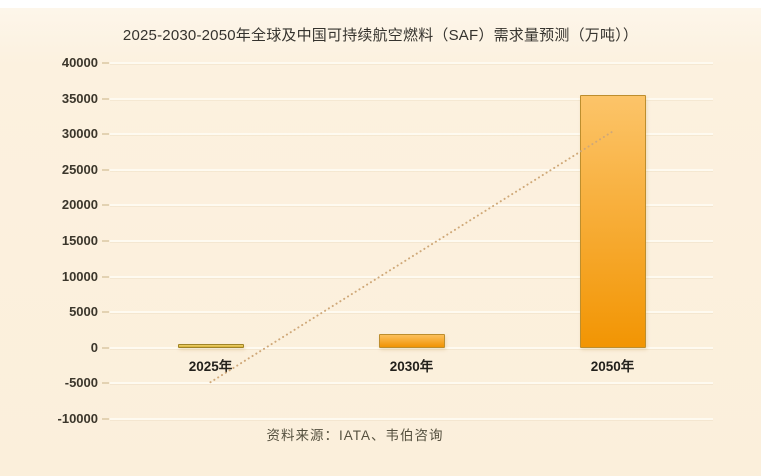 The image size is (761, 476). I want to click on y-axis-label: 5000, so click(83, 312).